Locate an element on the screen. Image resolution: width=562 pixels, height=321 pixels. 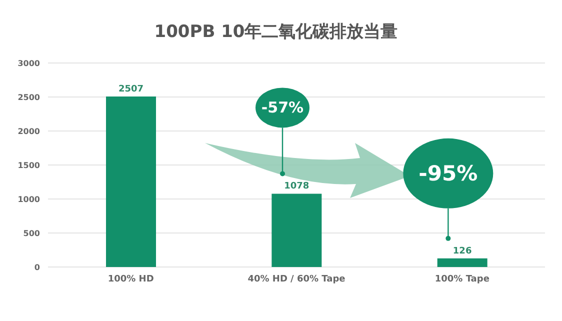
data-label: 1078 is located at coordinates (297, 187).